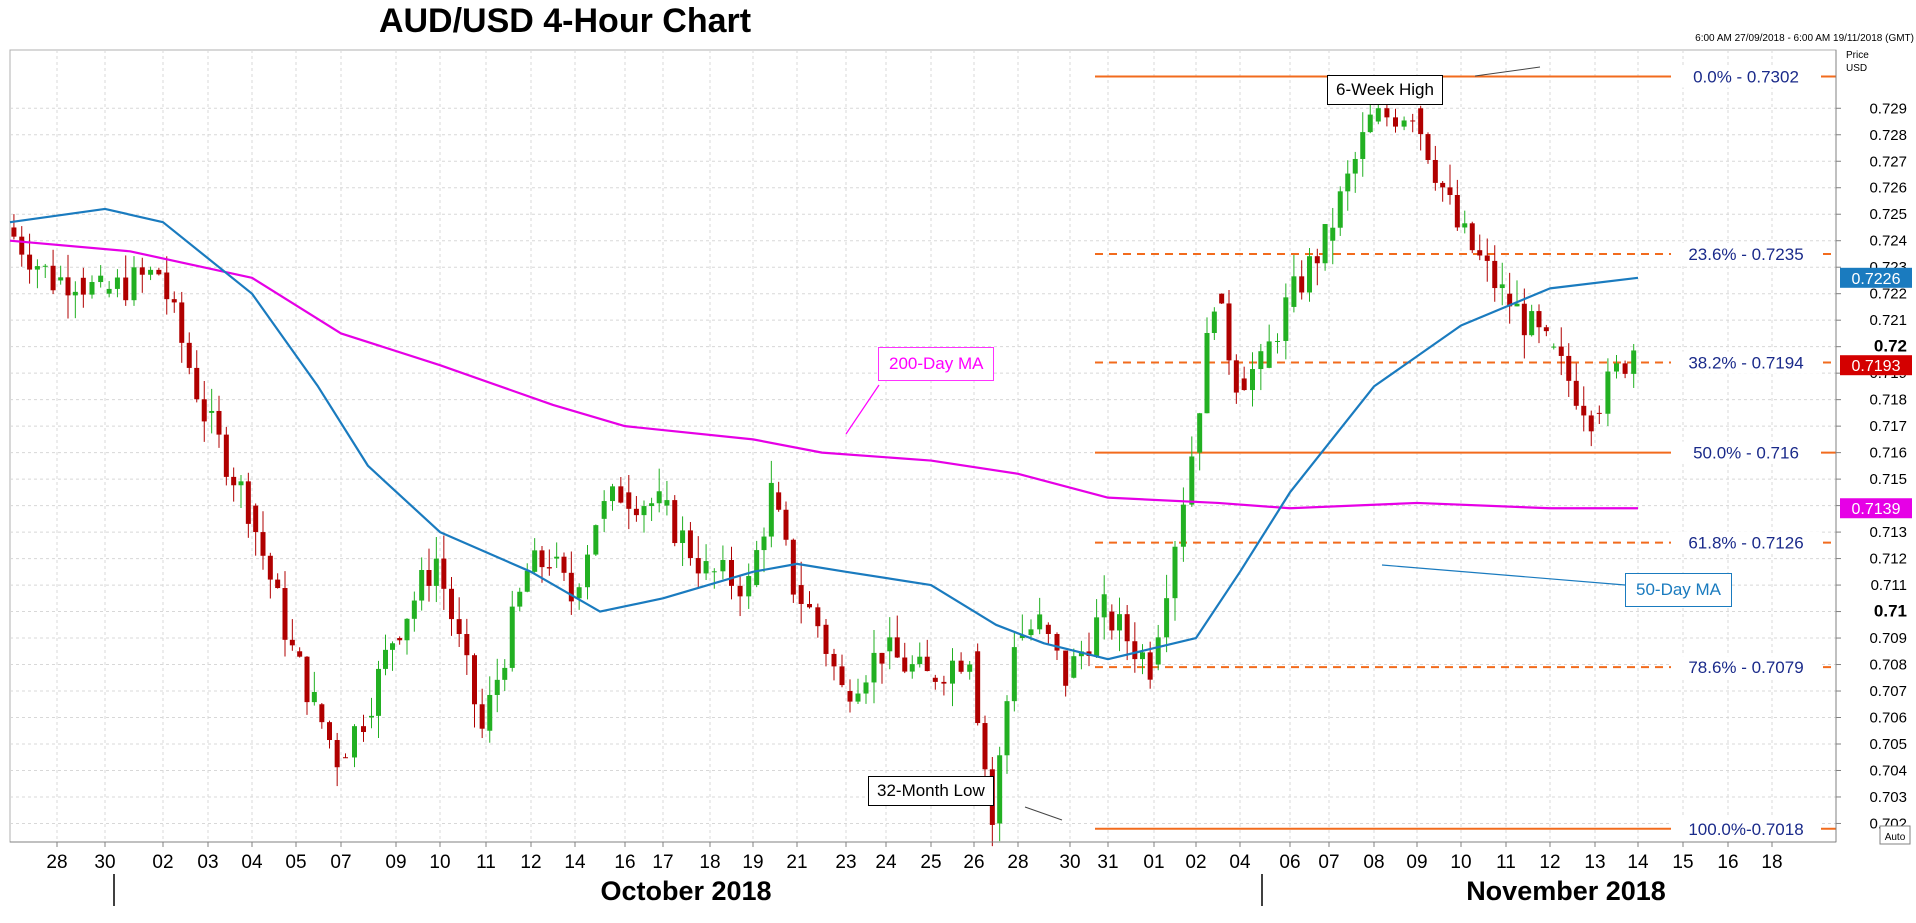 The image size is (1916, 923). Describe the element at coordinates (1638, 862) in the screenshot. I see `x-tick-label: 14` at that location.